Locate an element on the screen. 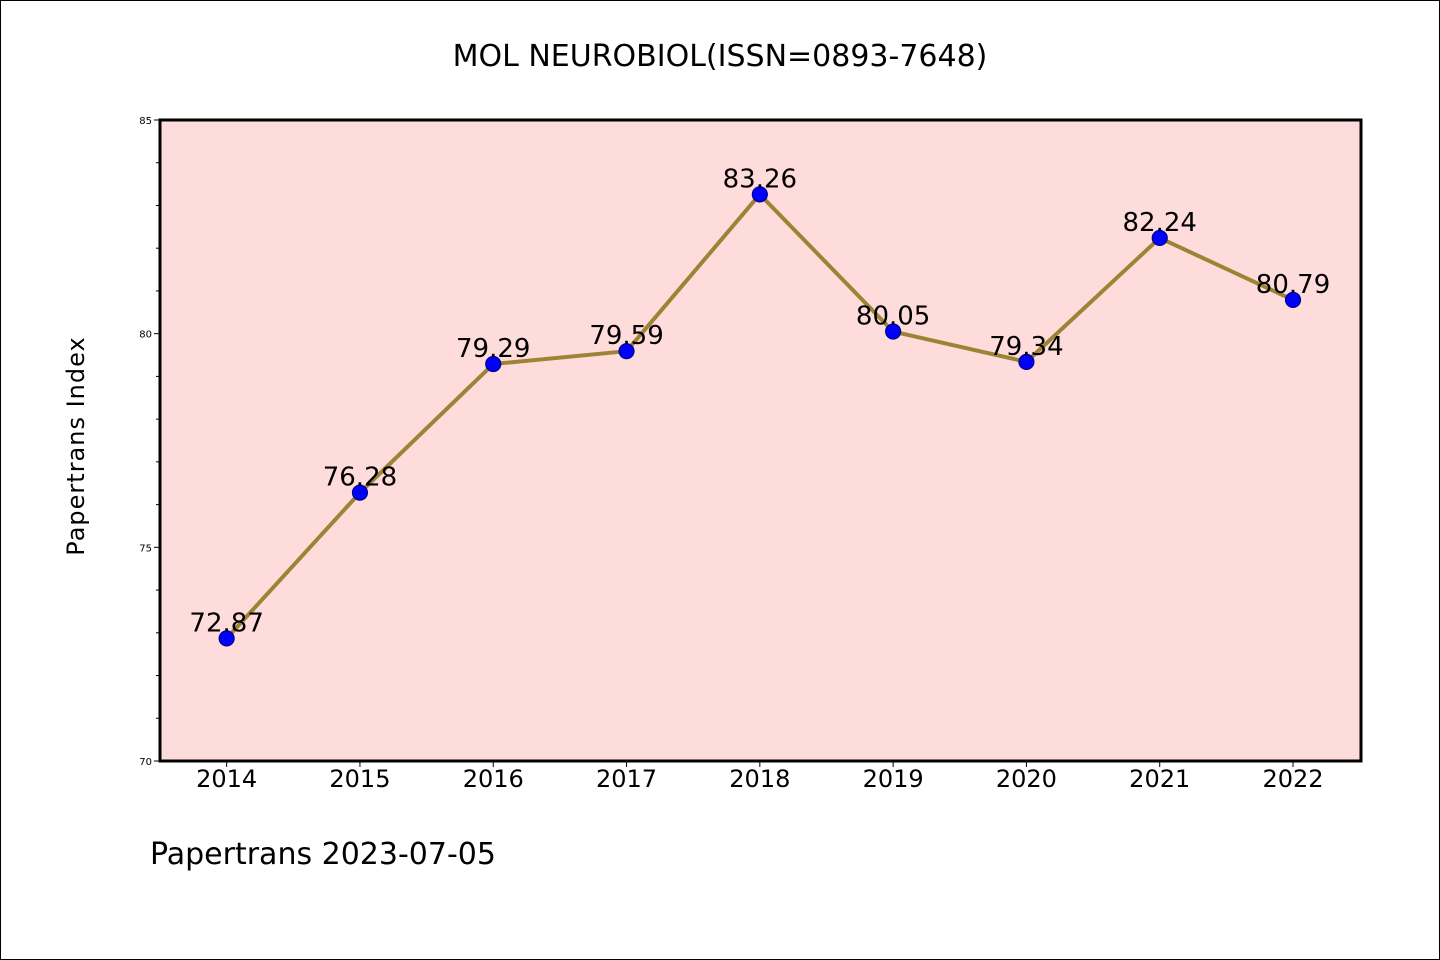 The image size is (1440, 960). y-axis-label: Papertrans Index is located at coordinates (76, 445).